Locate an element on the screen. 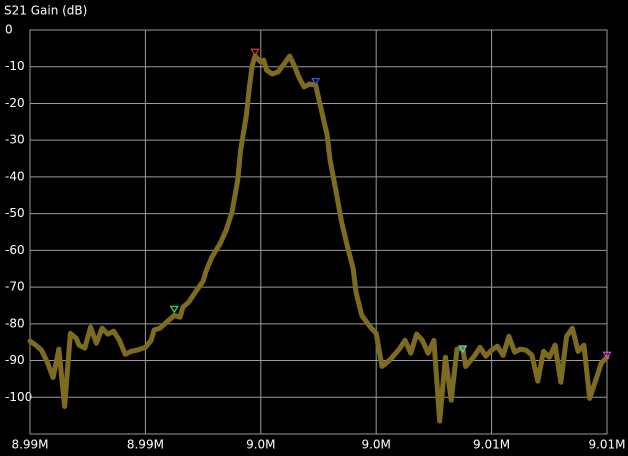  y-tick-label: -60 is located at coordinates (15, 250).